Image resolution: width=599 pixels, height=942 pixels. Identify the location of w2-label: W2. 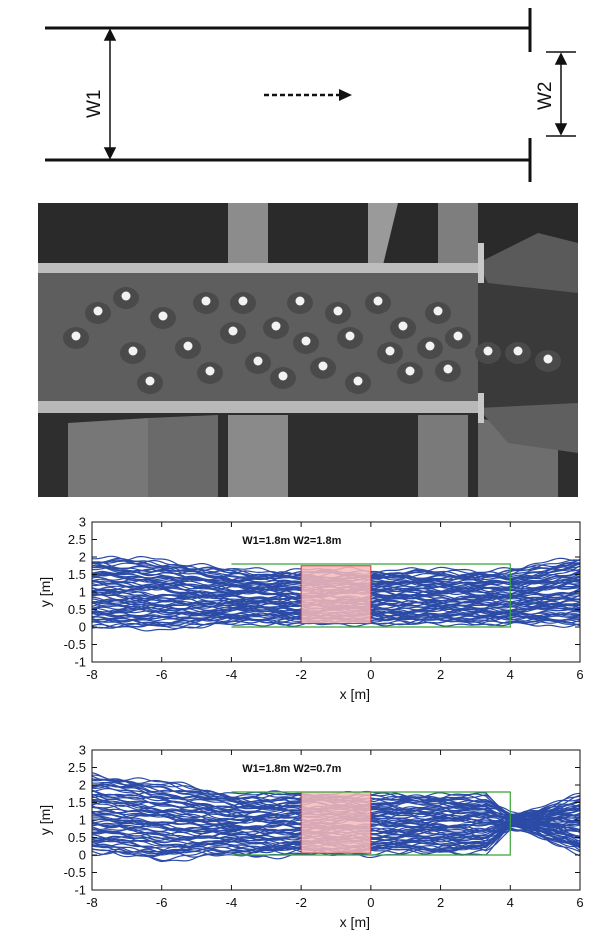
(545, 96).